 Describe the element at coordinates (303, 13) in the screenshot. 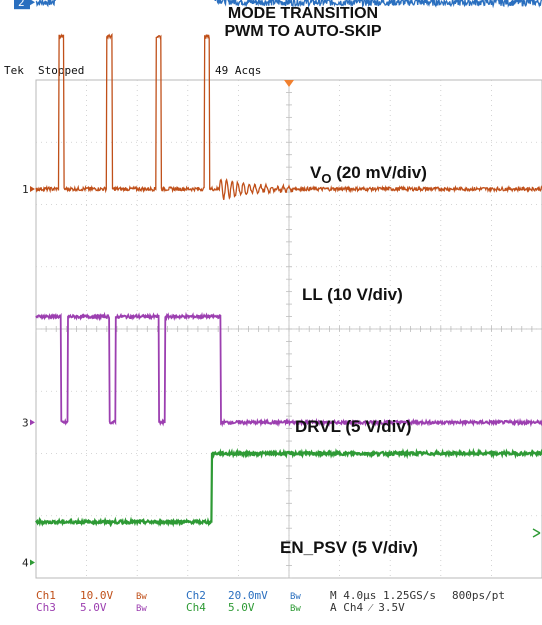

I see `chart-title-line1: MODE TRANSITION` at that location.